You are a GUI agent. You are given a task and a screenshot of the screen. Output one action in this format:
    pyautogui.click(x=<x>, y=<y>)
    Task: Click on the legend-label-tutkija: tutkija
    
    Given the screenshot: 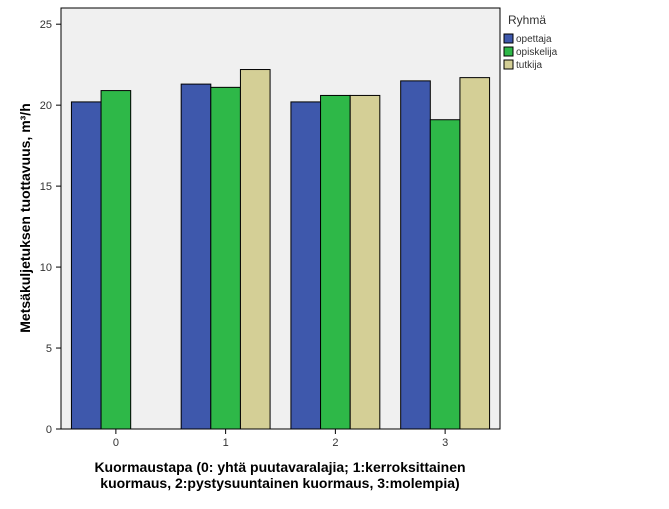 What is the action you would take?
    pyautogui.click(x=529, y=65)
    